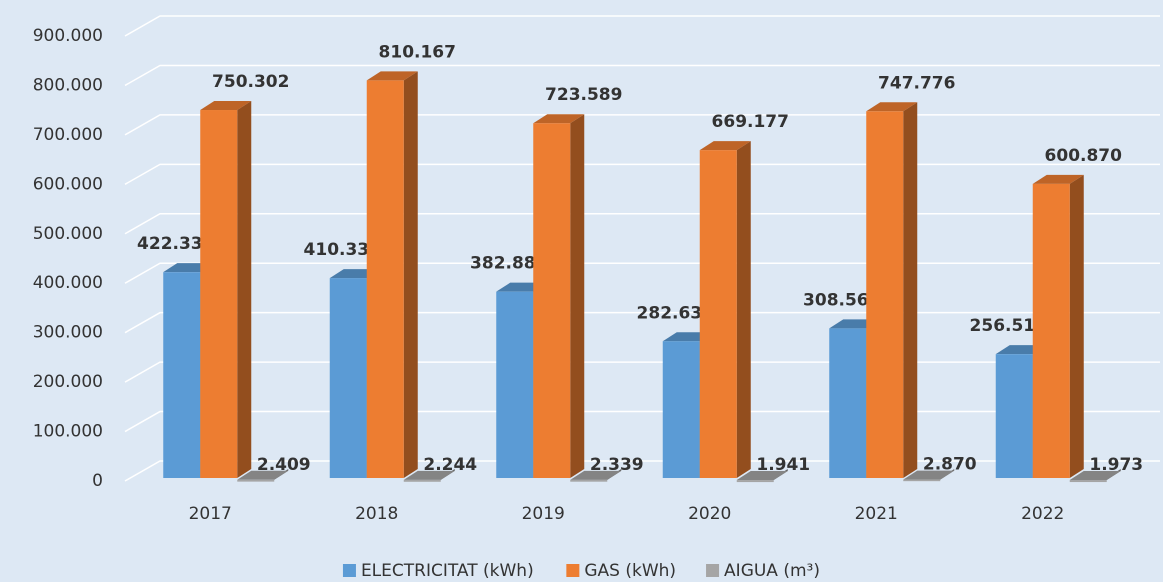 This screenshot has height=582, width=1163. Describe the element at coordinates (950, 465) in the screenshot. I see `value-label: 2.870` at that location.